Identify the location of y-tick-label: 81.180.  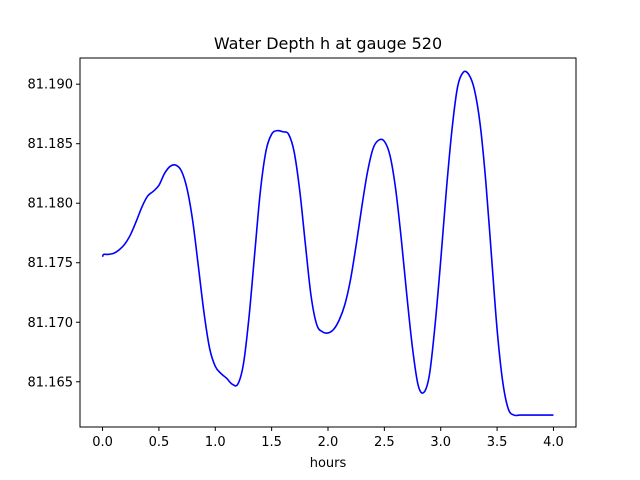
(51, 204).